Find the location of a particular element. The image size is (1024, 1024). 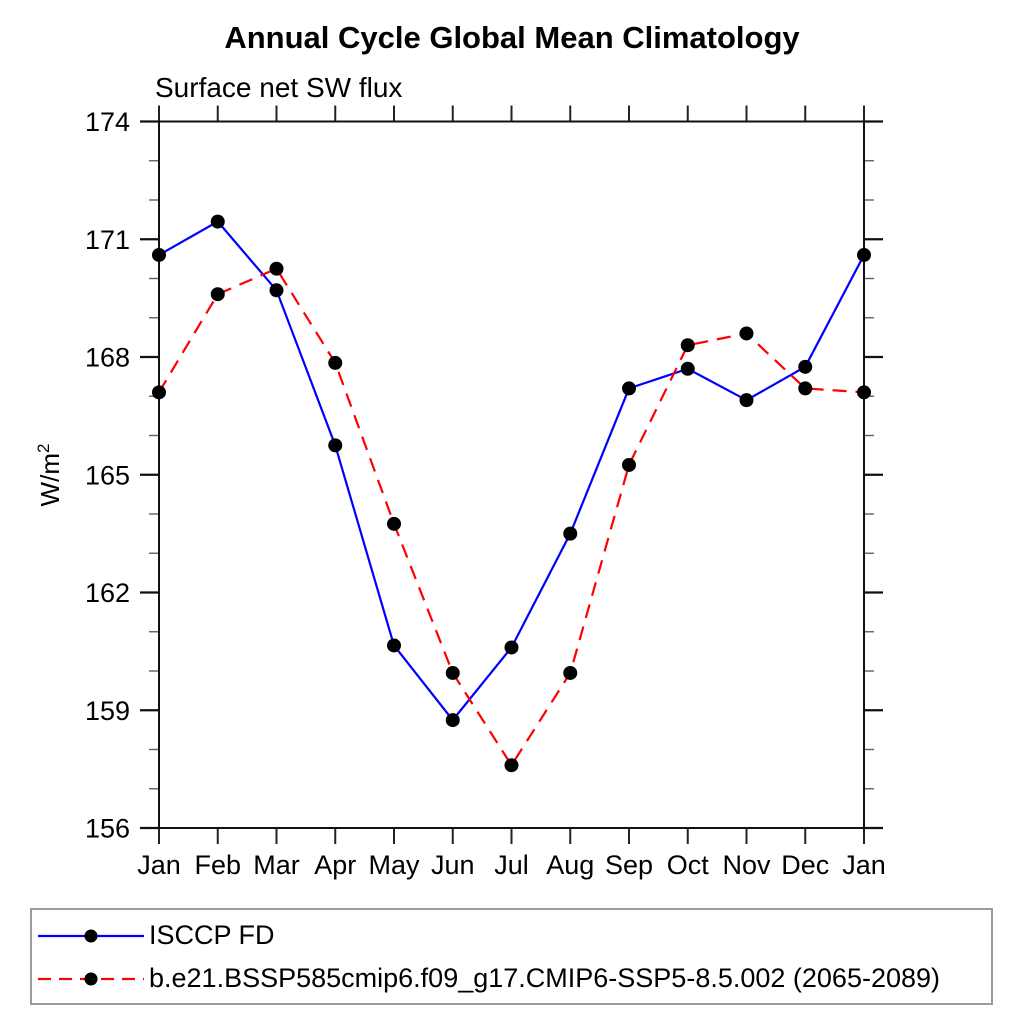

x-tick-label: Oct is located at coordinates (688, 865).